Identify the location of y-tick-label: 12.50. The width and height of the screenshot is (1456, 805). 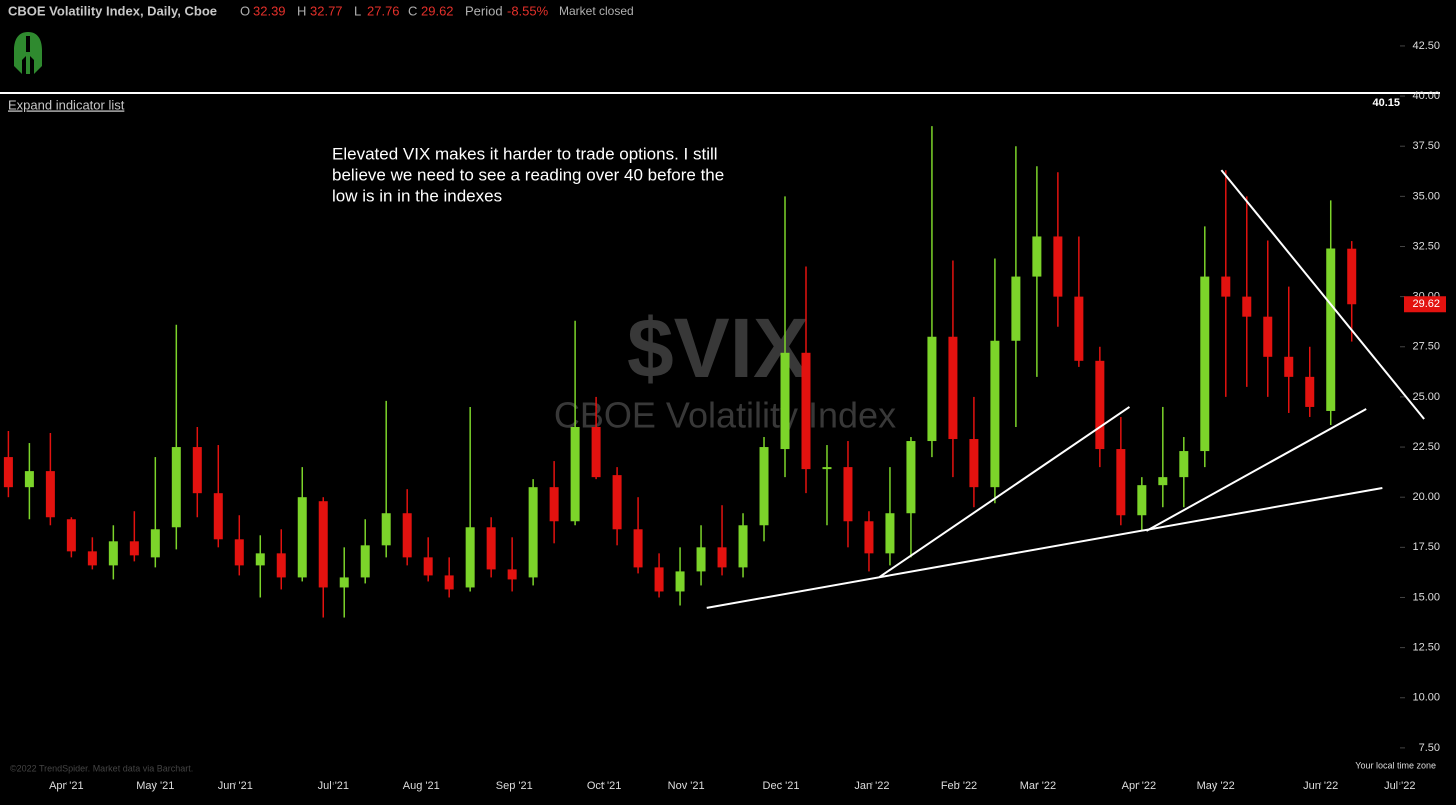
(1426, 648).